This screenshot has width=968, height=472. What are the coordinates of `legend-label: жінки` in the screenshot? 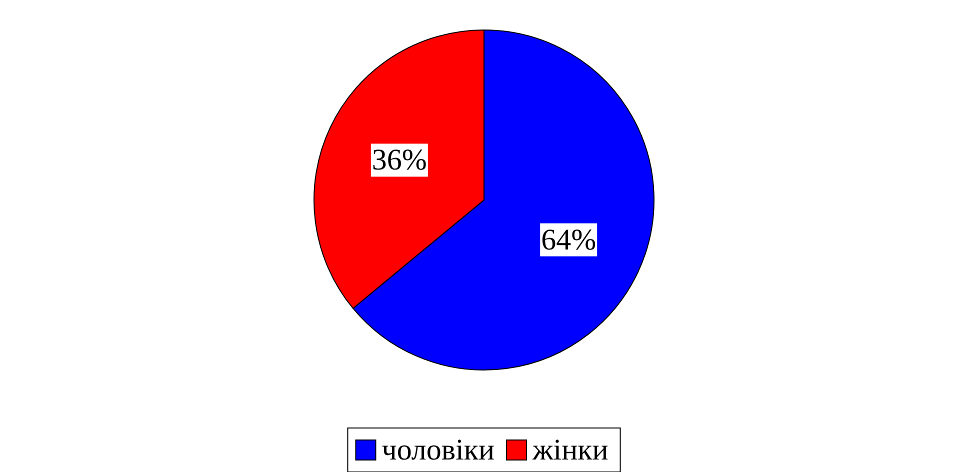 It's located at (570, 450).